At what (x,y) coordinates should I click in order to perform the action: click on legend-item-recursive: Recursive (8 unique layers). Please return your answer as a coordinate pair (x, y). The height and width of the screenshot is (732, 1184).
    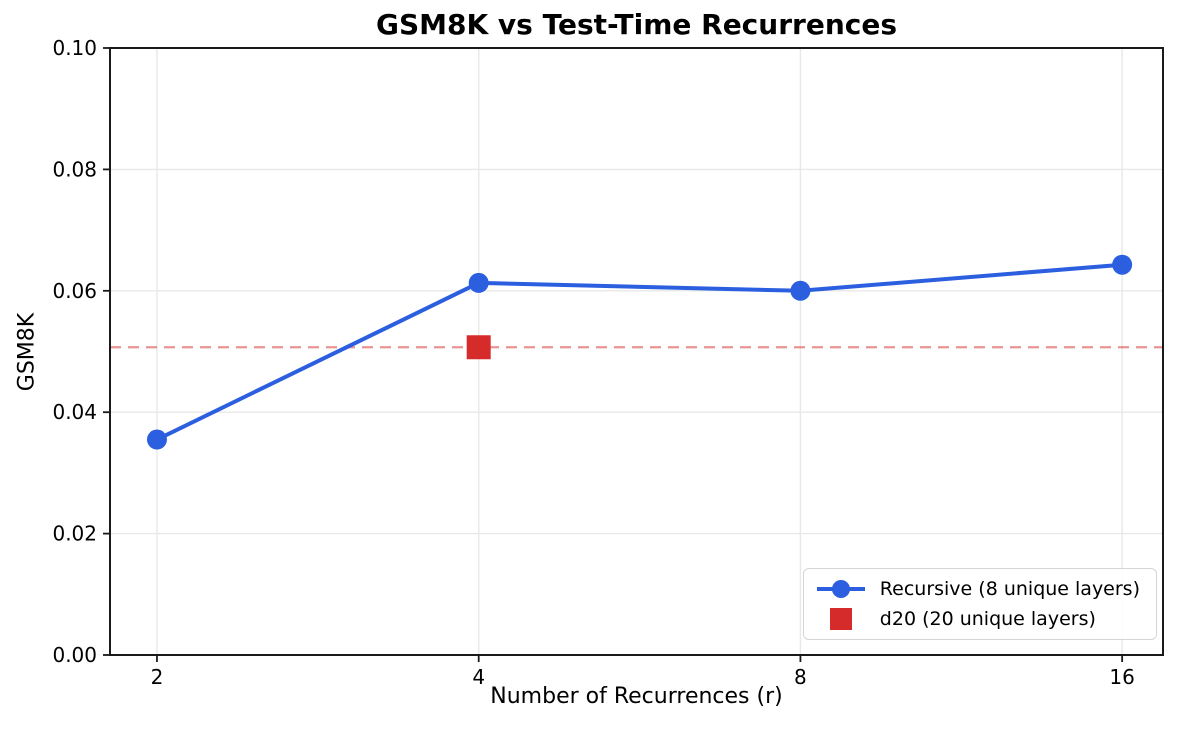
    Looking at the image, I should click on (978, 589).